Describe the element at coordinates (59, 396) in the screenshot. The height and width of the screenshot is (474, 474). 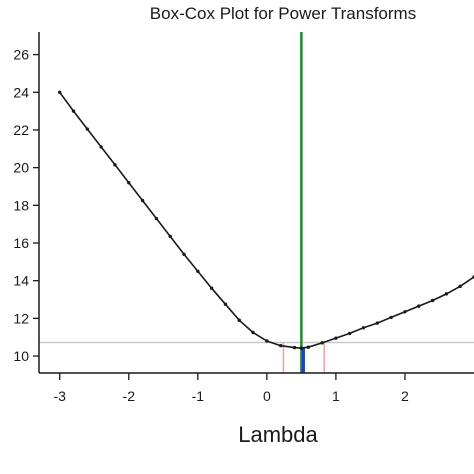
I see `x-tick-label: -3` at that location.